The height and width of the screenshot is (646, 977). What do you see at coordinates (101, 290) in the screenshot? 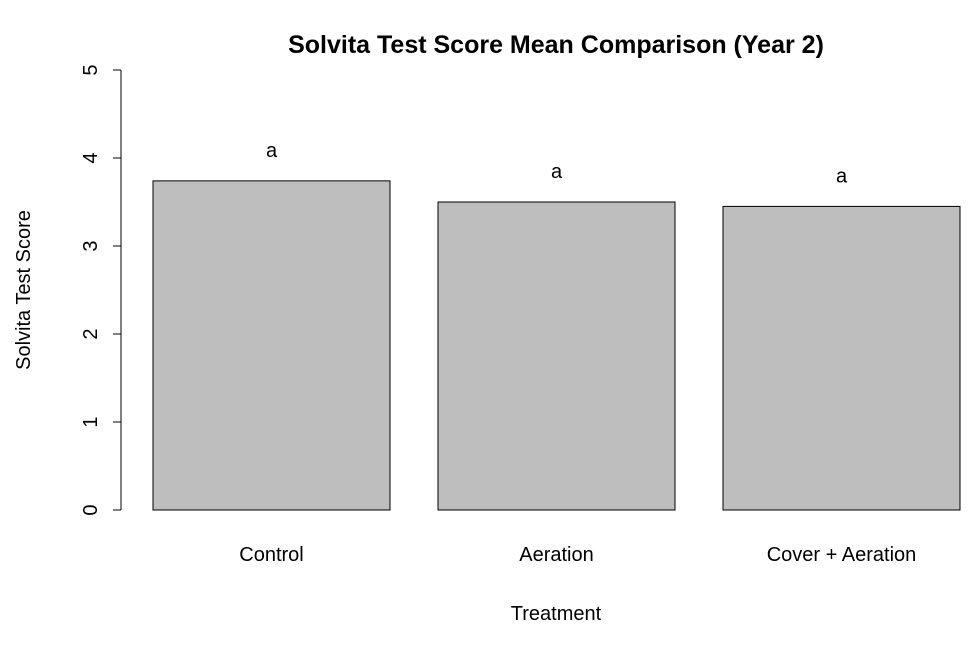
I see `y-axis: 0 1 2 3 4 5` at bounding box center [101, 290].